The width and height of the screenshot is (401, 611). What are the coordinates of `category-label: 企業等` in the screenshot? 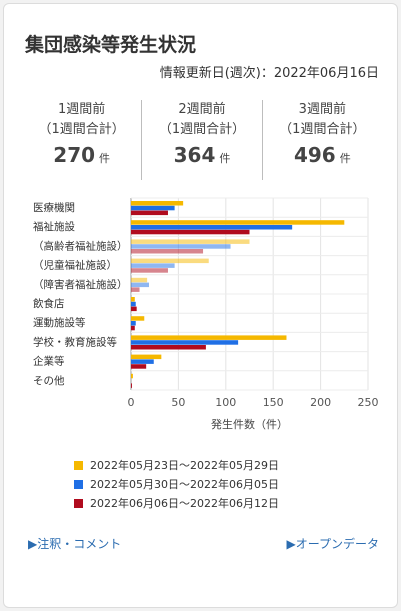 It's located at (49, 361).